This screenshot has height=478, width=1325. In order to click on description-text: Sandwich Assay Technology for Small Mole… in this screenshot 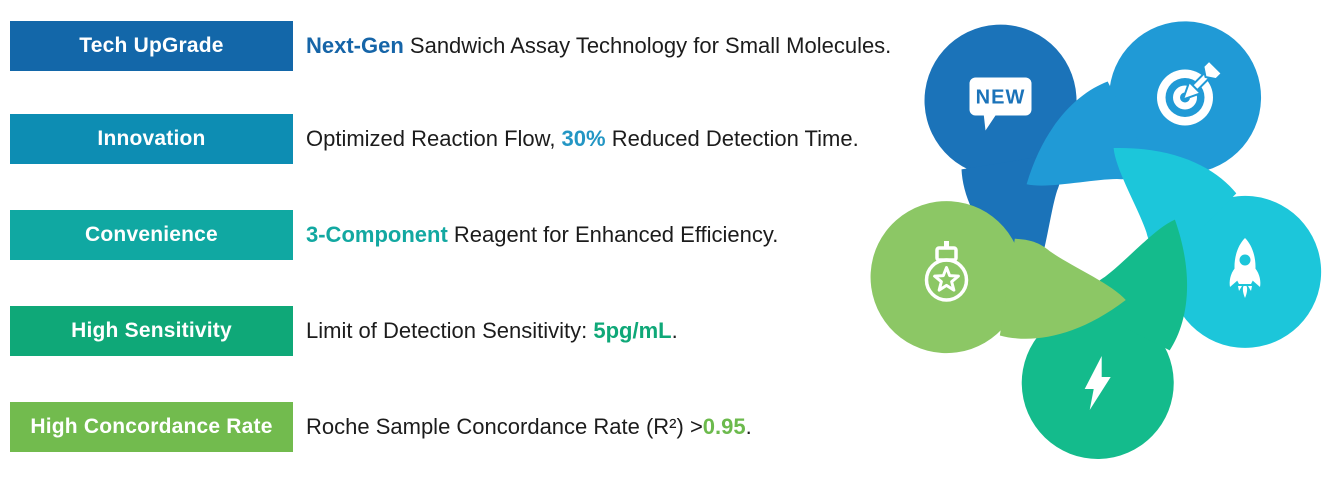, I will do `click(647, 45)`.